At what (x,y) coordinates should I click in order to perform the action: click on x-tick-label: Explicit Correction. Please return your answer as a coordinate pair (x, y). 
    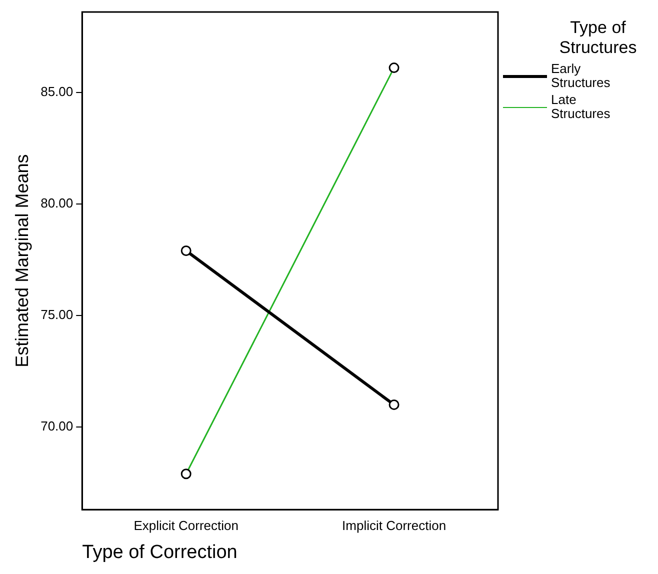
    Looking at the image, I should click on (186, 525).